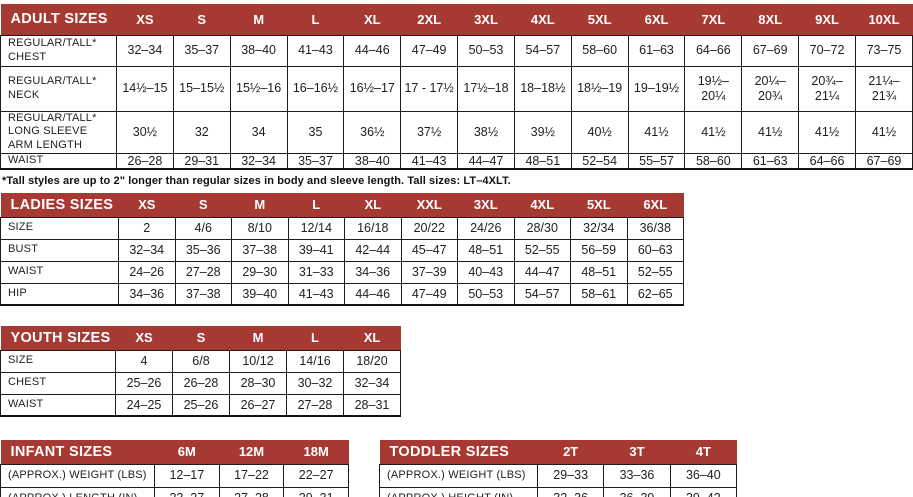 This screenshot has width=913, height=497. Describe the element at coordinates (599, 294) in the screenshot. I see `size-value-cell: 58–61` at that location.